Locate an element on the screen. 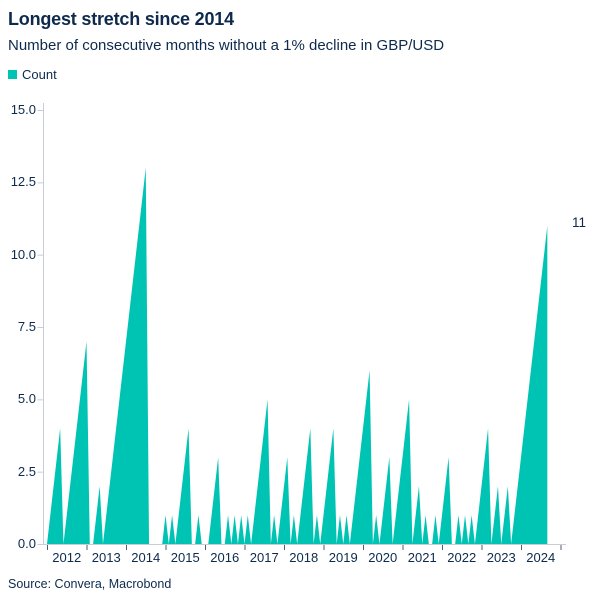  legend-swatch-icon is located at coordinates (12, 74).